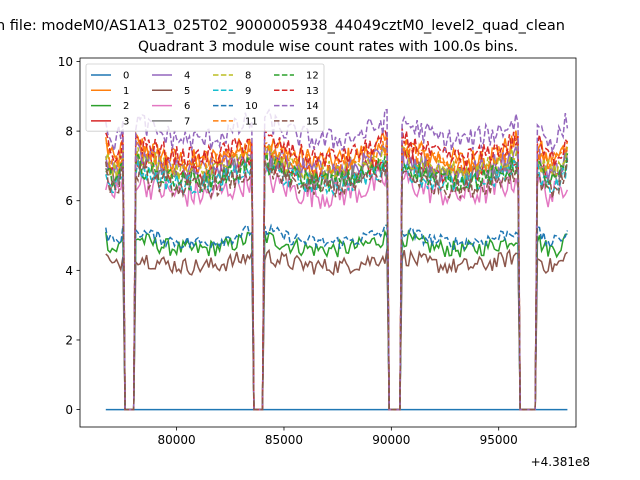 The image size is (640, 480). What do you see at coordinates (69, 410) in the screenshot?
I see `y-tick-label: 0` at bounding box center [69, 410].